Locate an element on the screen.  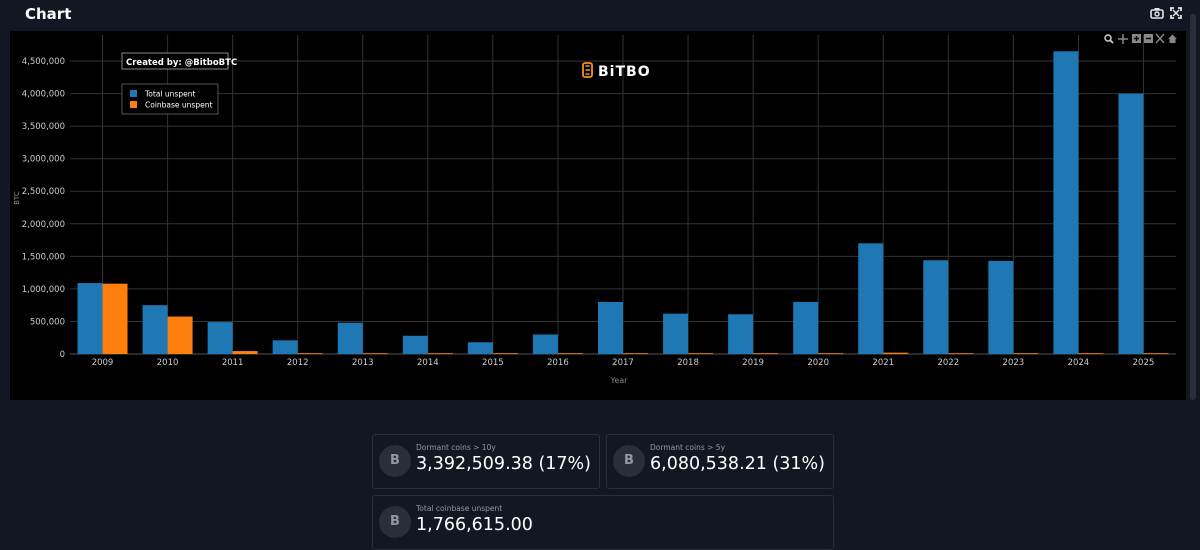
y-tick-label: 2,000,000 is located at coordinates (43, 225).